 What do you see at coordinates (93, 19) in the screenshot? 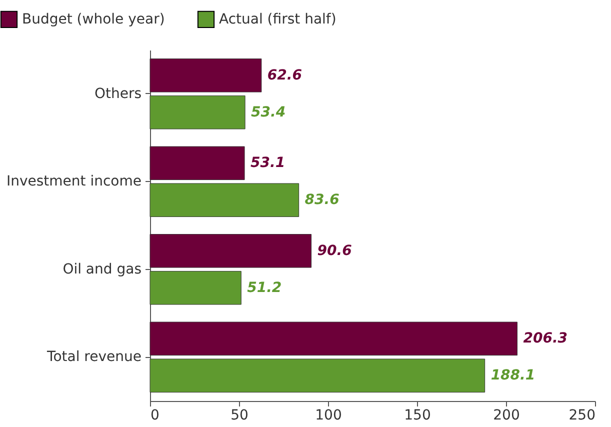
I see `legend-label: Budget (whole year)` at bounding box center [93, 19].